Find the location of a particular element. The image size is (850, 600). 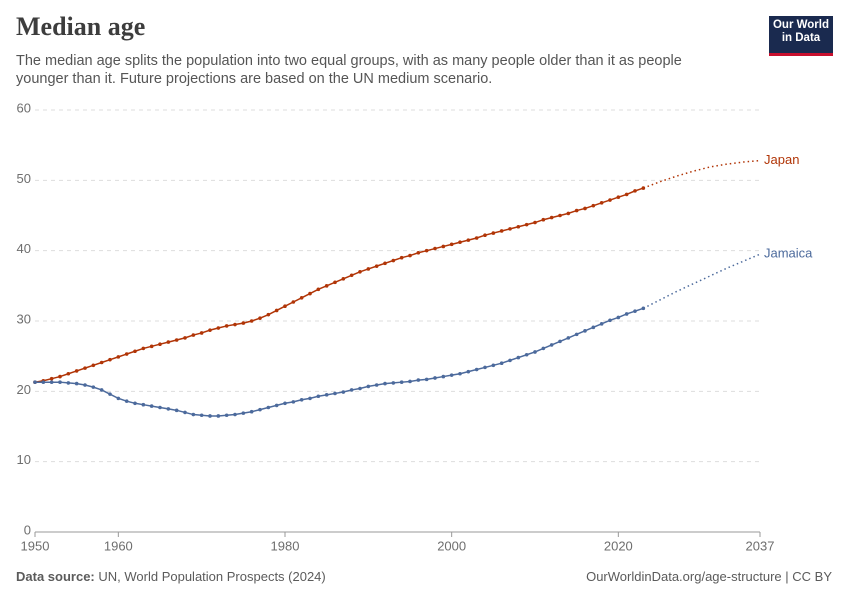

y-tick-label: 10 is located at coordinates (24, 459).